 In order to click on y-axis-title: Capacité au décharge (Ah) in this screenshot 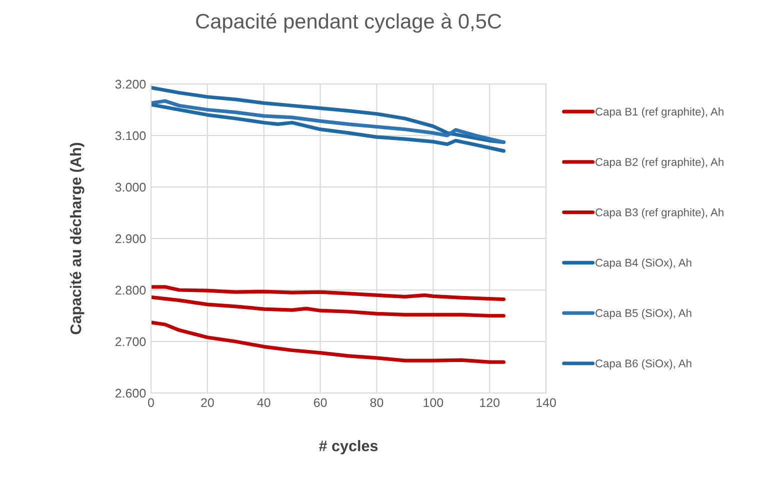, I will do `click(77, 238)`.